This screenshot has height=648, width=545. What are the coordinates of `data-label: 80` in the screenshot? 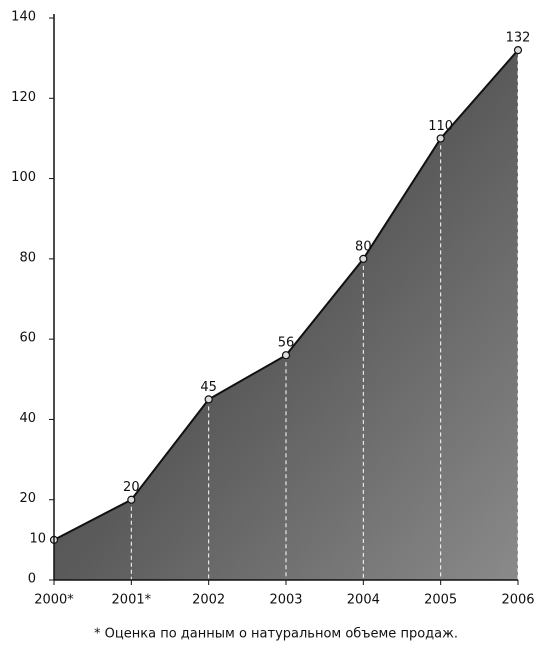 It's located at (363, 246).